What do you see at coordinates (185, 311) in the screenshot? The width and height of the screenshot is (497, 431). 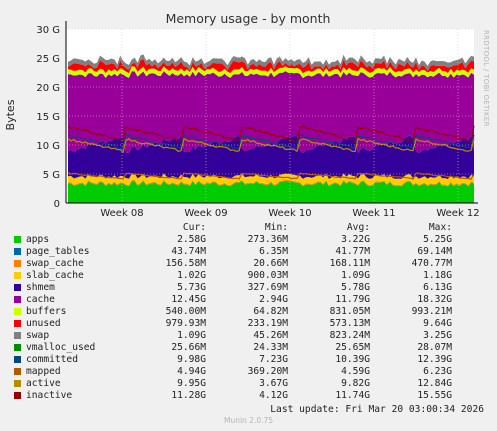 I see `legend-cur-value: 540.00M` at bounding box center [185, 311].